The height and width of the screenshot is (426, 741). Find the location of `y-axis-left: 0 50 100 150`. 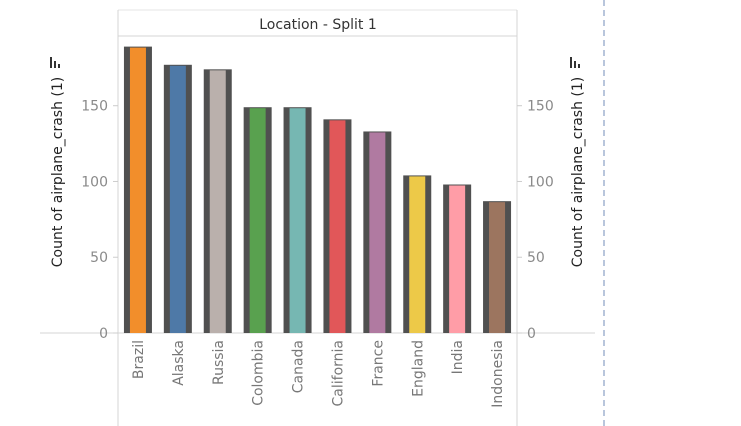

y-axis-left: 0 50 100 150 is located at coordinates (99, 220).